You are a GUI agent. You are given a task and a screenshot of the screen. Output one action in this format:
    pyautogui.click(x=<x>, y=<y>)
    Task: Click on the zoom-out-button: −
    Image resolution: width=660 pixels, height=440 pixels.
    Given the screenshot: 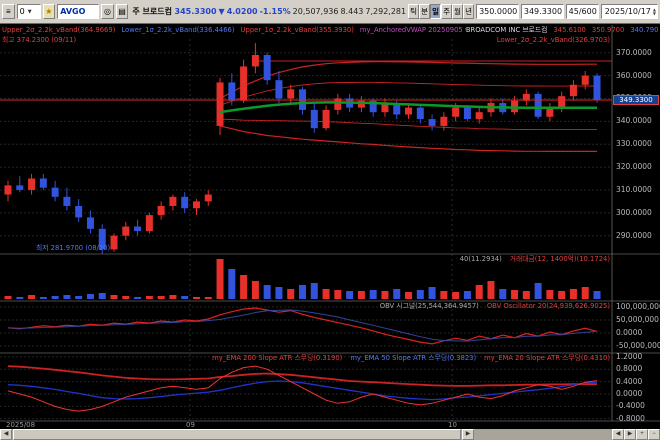 What is the action you would take?
    pyautogui.click(x=654, y=434)
    